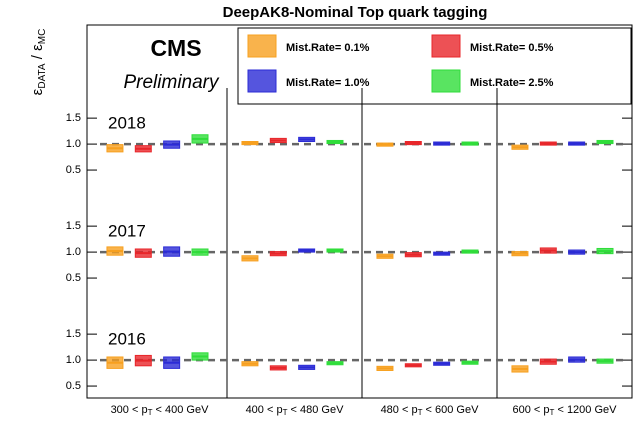 This screenshot has height=421, width=634. Describe the element at coordinates (171, 82) in the screenshot. I see `status-label: Preliminary` at that location.